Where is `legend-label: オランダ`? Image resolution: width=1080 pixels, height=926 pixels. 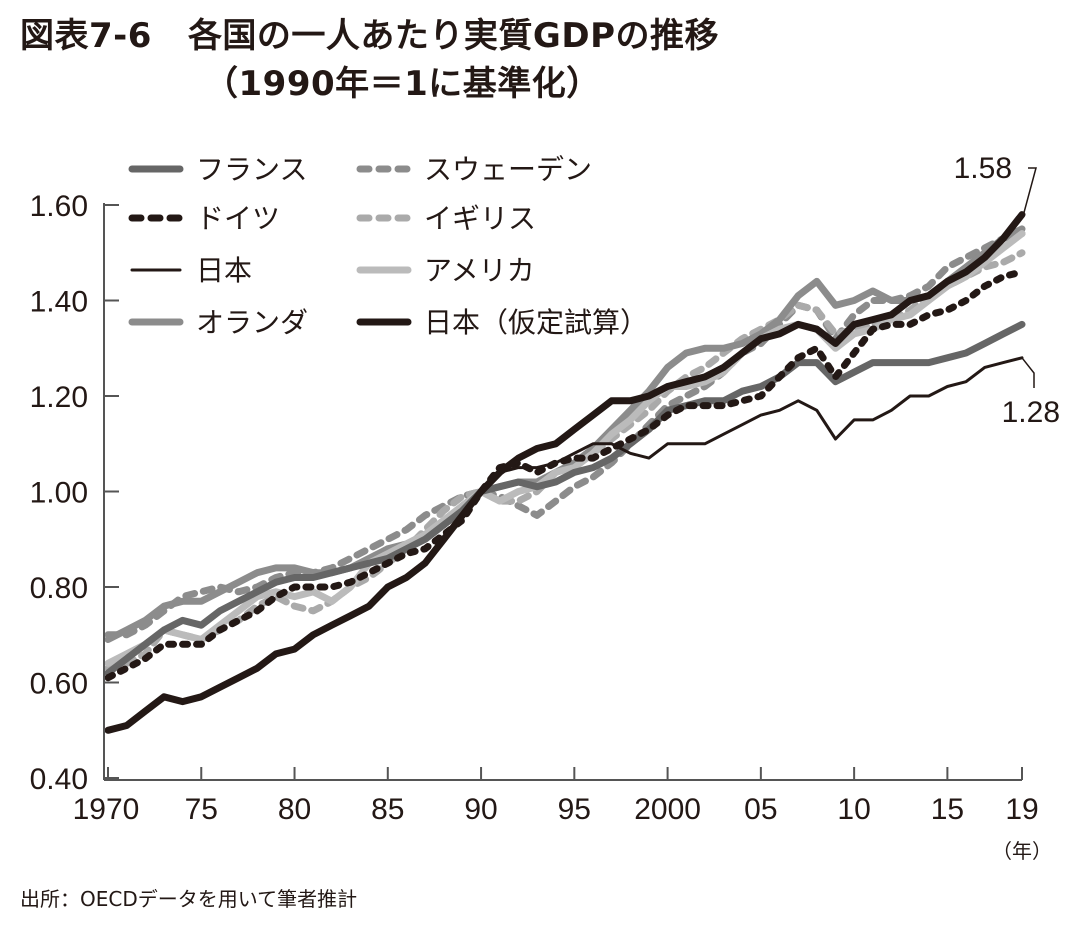 legend-label: オランダ is located at coordinates (252, 322).